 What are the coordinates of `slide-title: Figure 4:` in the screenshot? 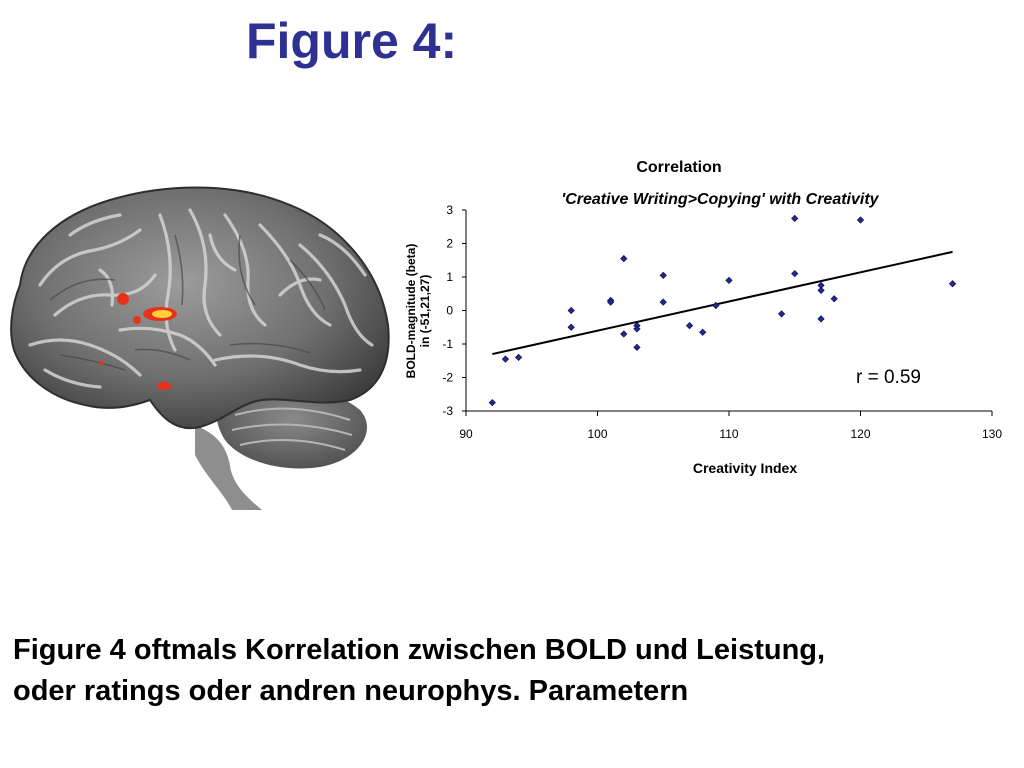 It's located at (352, 41).